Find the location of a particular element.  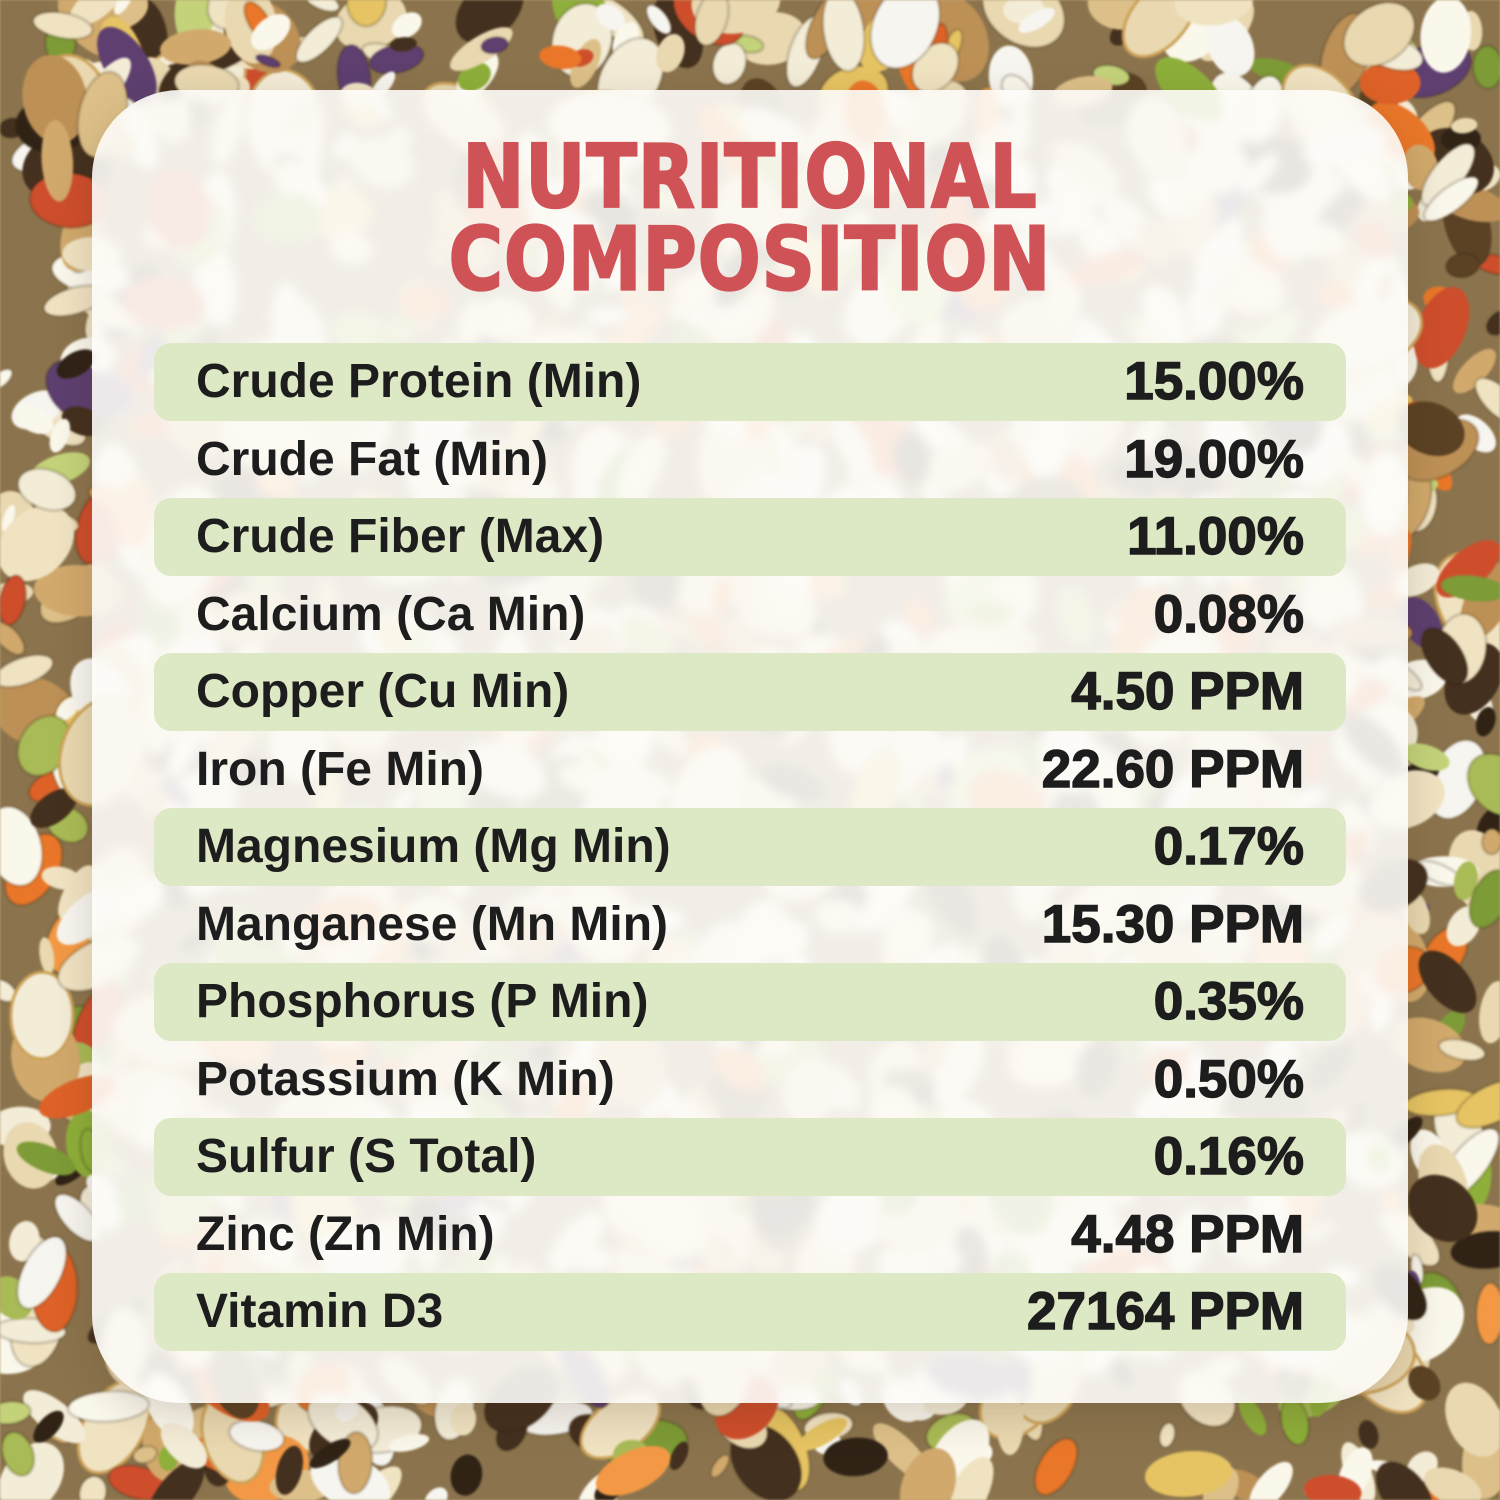

nutrient-row: Sulfur (S Total) 0.16% is located at coordinates (750, 1157).